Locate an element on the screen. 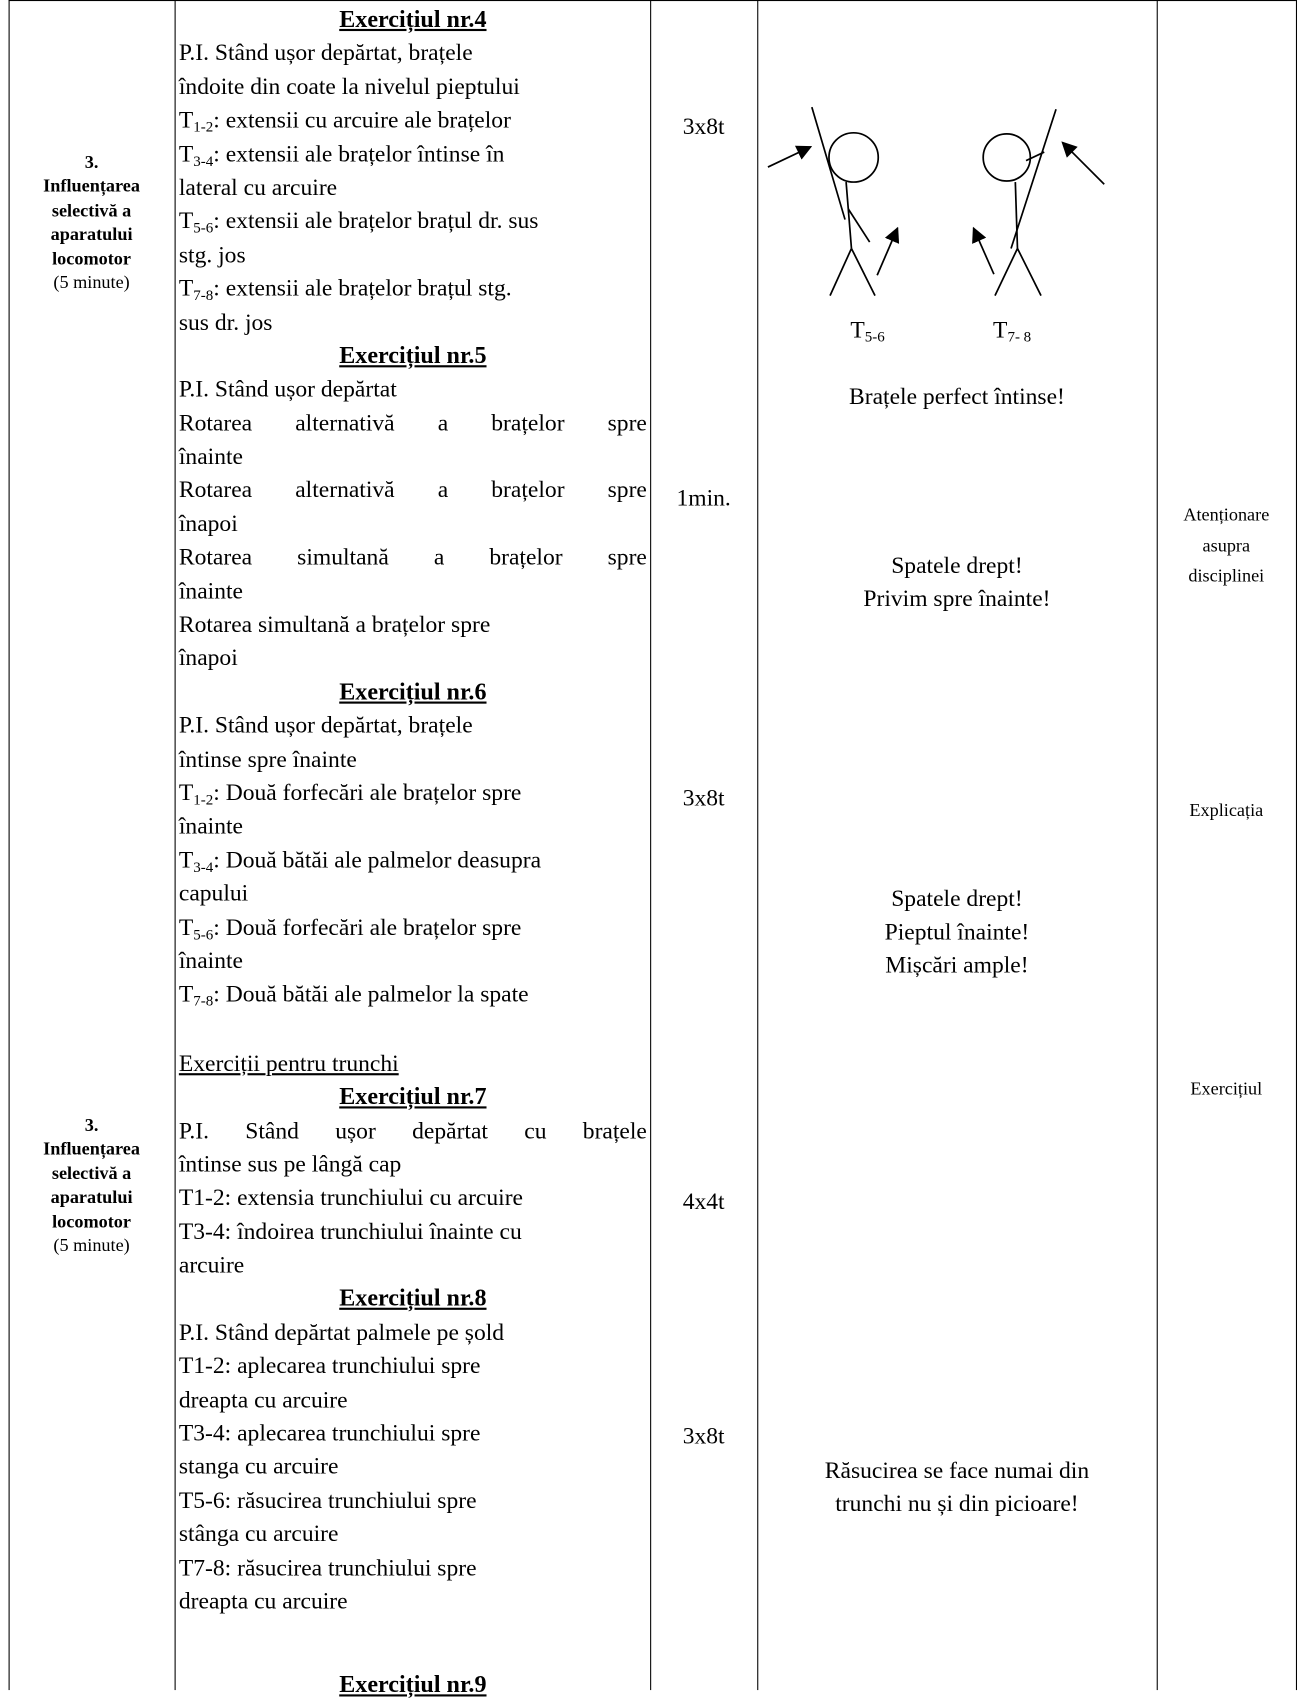 The height and width of the screenshot is (1702, 1312). text: : extensii ale brațelor întinse în is located at coordinates (359, 153).